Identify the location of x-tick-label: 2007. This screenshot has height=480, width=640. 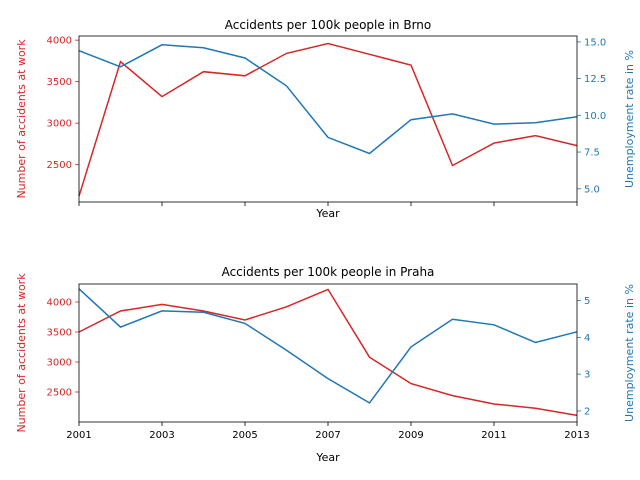
(327, 435).